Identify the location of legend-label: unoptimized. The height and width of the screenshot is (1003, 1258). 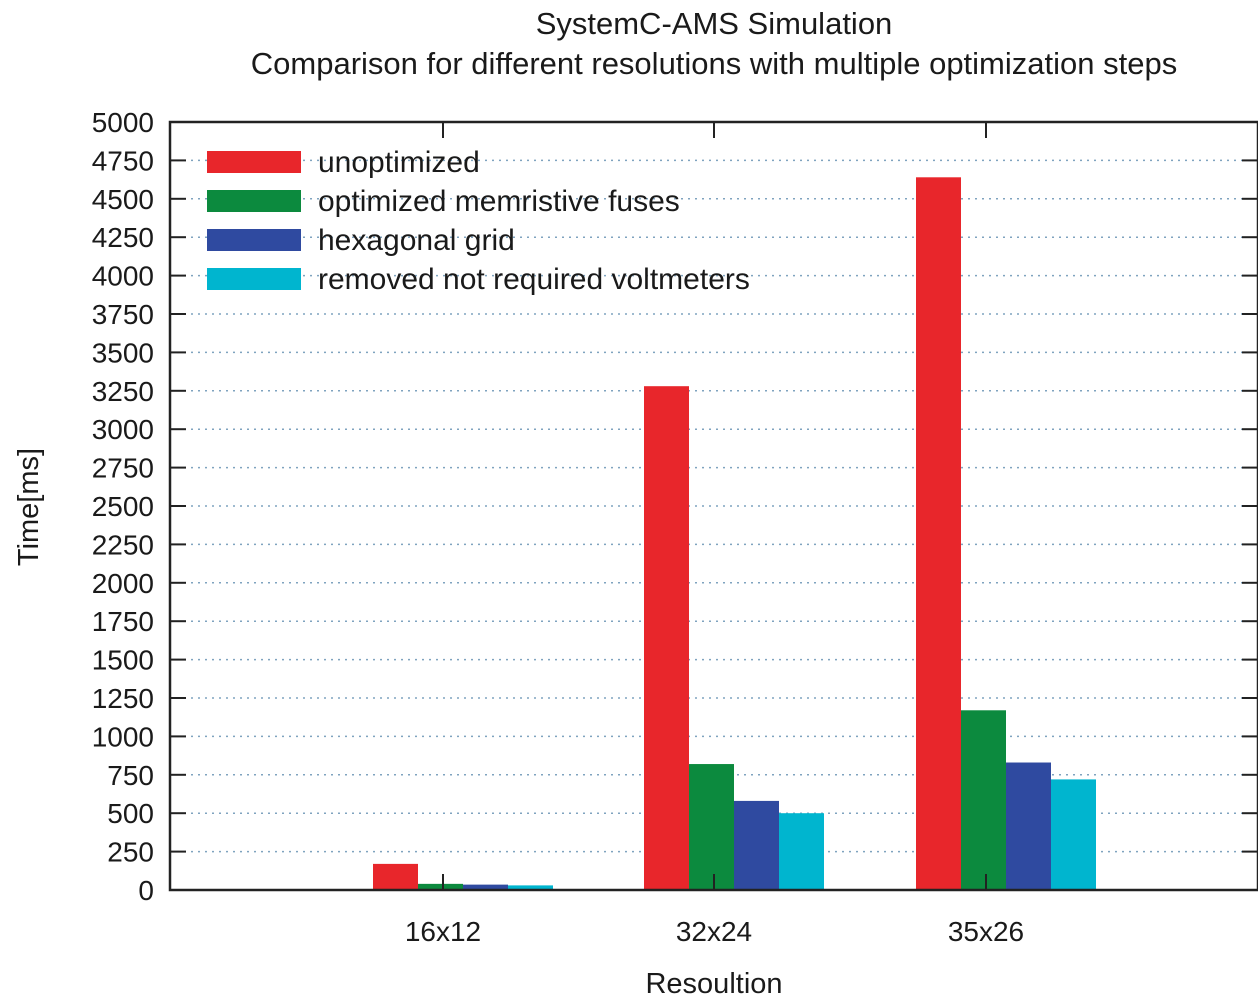
(399, 162).